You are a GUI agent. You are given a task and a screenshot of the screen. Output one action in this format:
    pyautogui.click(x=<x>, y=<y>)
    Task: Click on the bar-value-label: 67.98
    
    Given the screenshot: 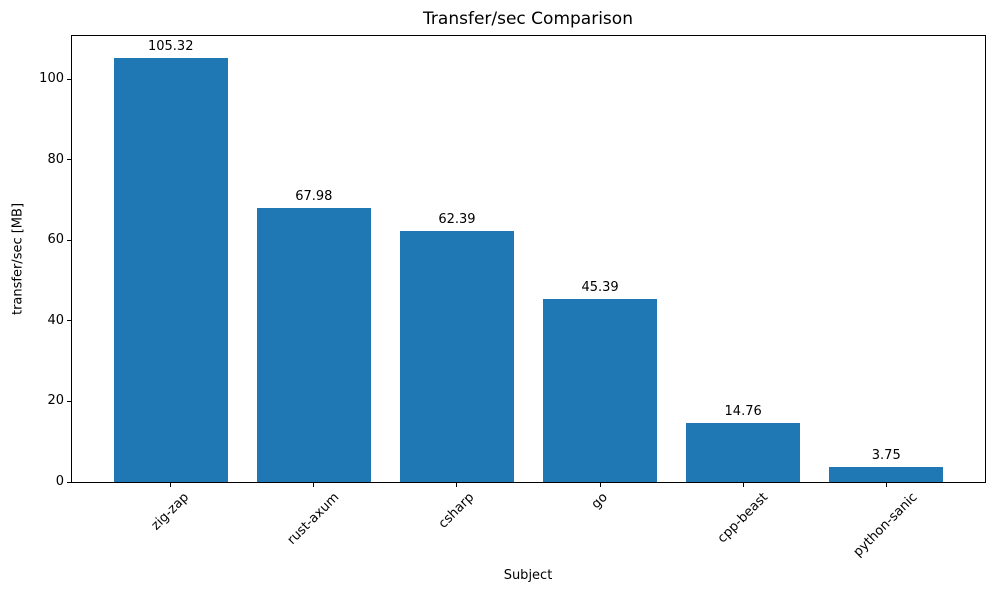 What is the action you would take?
    pyautogui.click(x=314, y=197)
    